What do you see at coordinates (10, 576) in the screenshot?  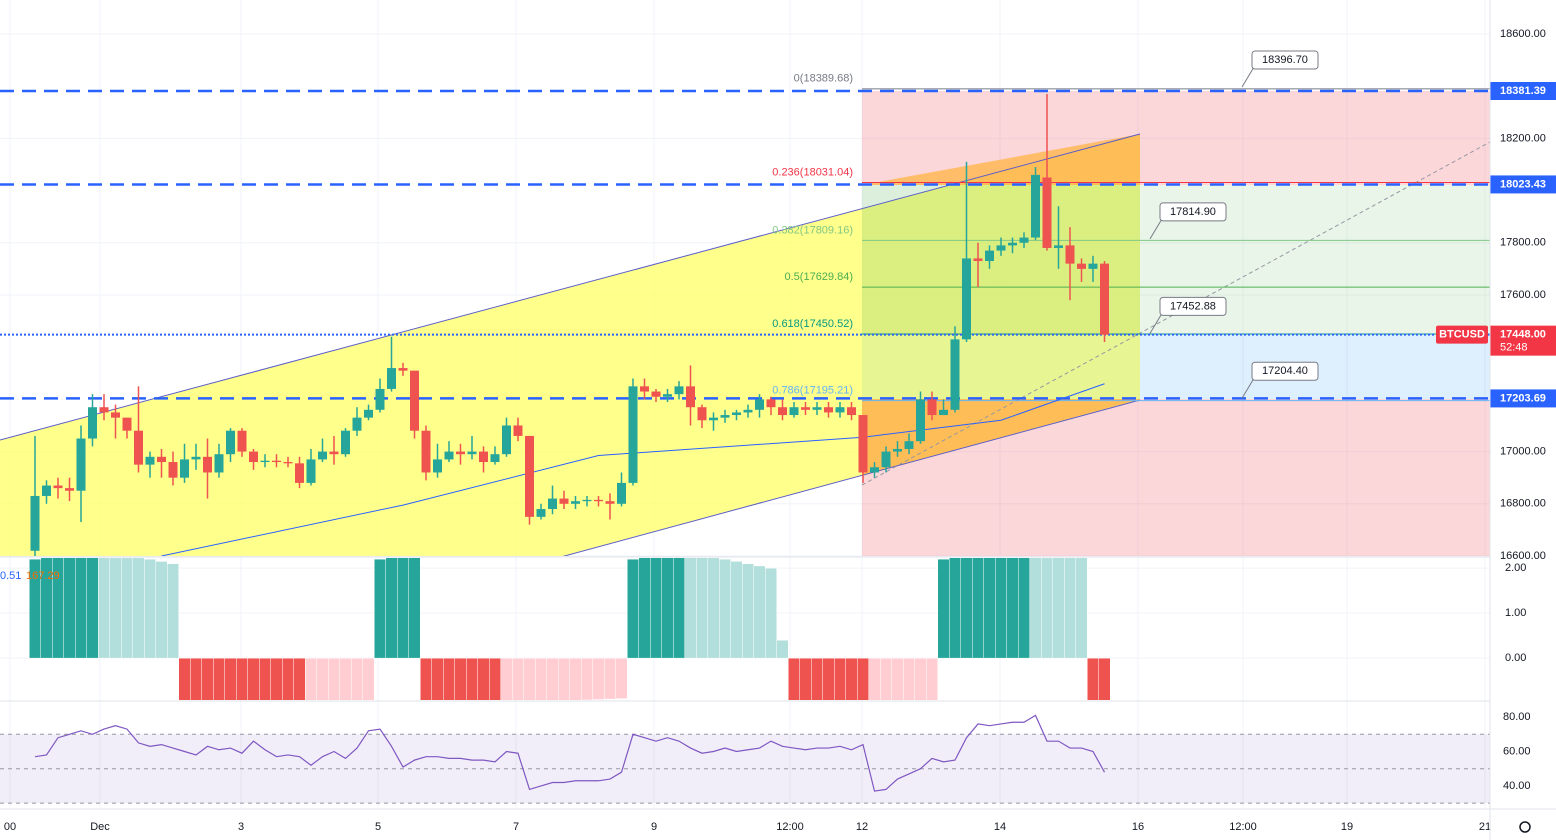 I see `indicator-readout: 0.51` at bounding box center [10, 576].